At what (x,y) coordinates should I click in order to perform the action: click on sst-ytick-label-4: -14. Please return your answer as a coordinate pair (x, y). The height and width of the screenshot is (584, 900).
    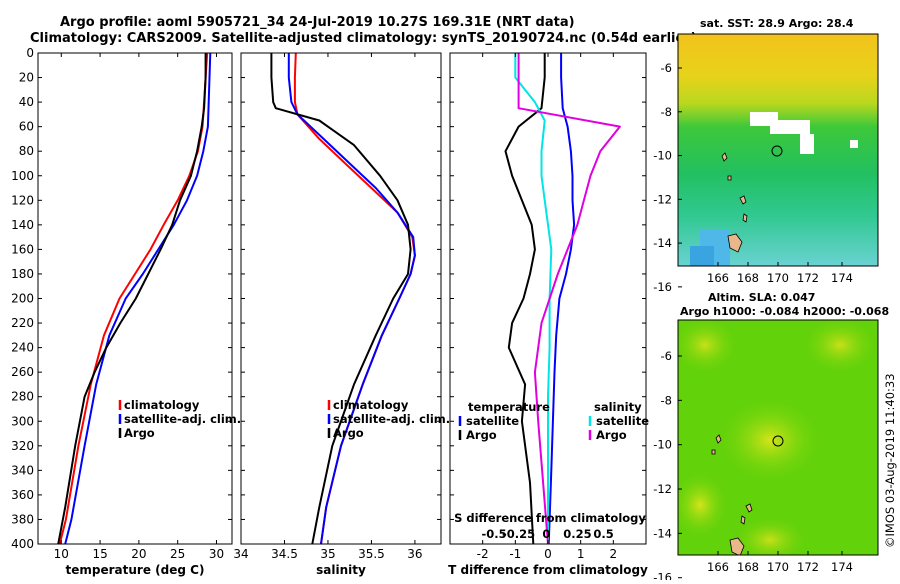
    Looking at the image, I should click on (662, 243).